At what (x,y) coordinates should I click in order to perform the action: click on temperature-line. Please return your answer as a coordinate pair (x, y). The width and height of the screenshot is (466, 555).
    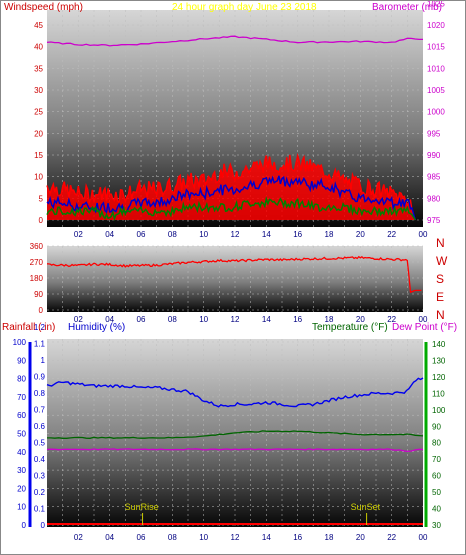
    Looking at the image, I should click on (235, 434).